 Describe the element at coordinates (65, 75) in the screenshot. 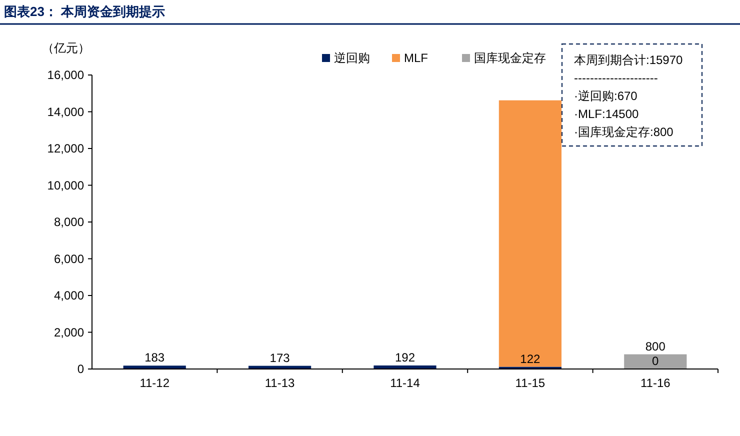

I see `y-tick-label: 16,000` at that location.